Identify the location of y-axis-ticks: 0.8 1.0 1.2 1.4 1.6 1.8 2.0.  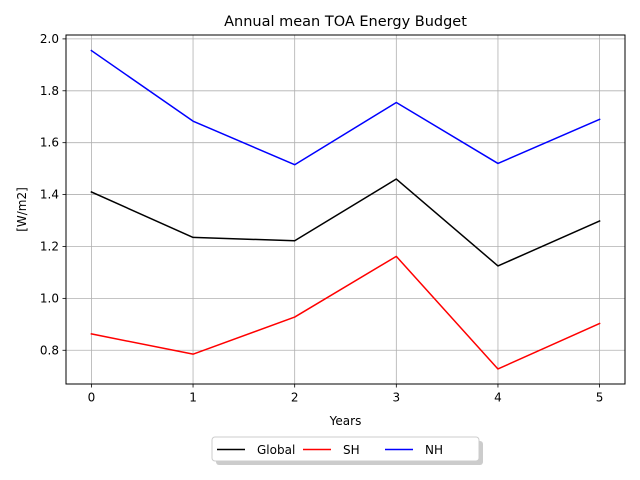
(53, 194).